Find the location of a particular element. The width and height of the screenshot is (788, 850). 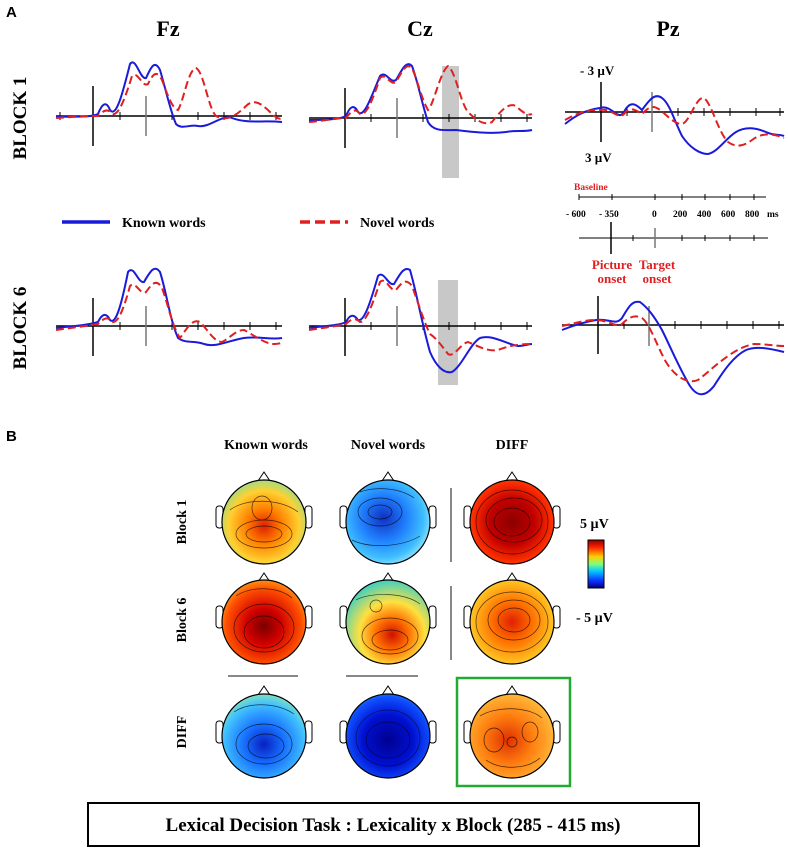

erp-plot-cz-block1 is located at coordinates (420, 120).